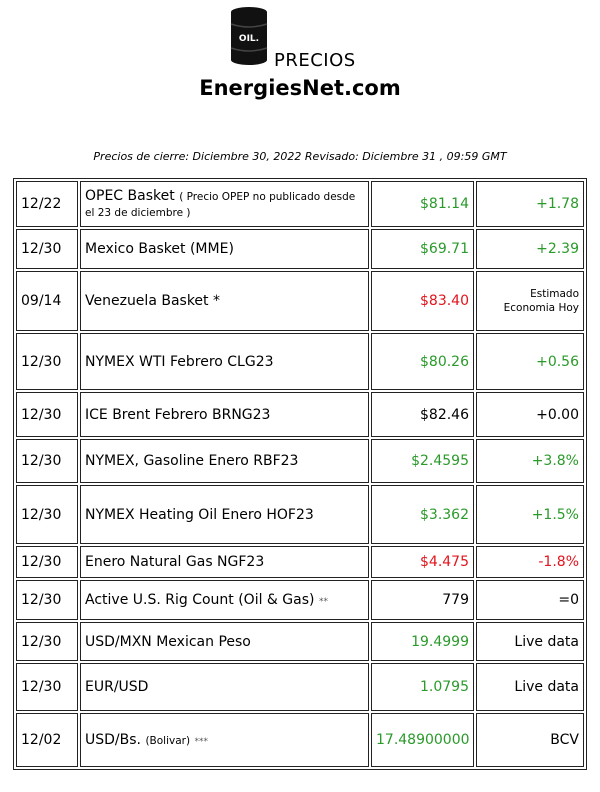 The image size is (600, 792). Describe the element at coordinates (113, 740) in the screenshot. I see `instrument-name: USD/Bs.` at that location.